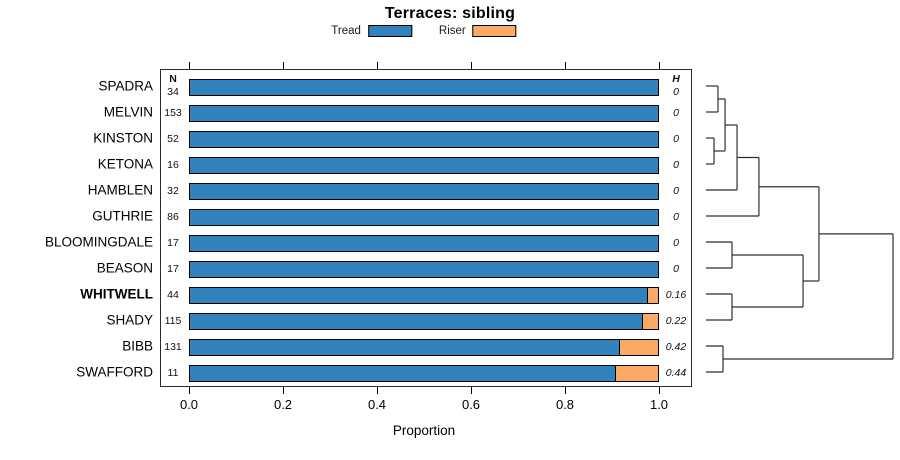 This screenshot has height=460, width=900. What do you see at coordinates (137, 346) in the screenshot?
I see `row-label-bibb: BIBB` at bounding box center [137, 346].